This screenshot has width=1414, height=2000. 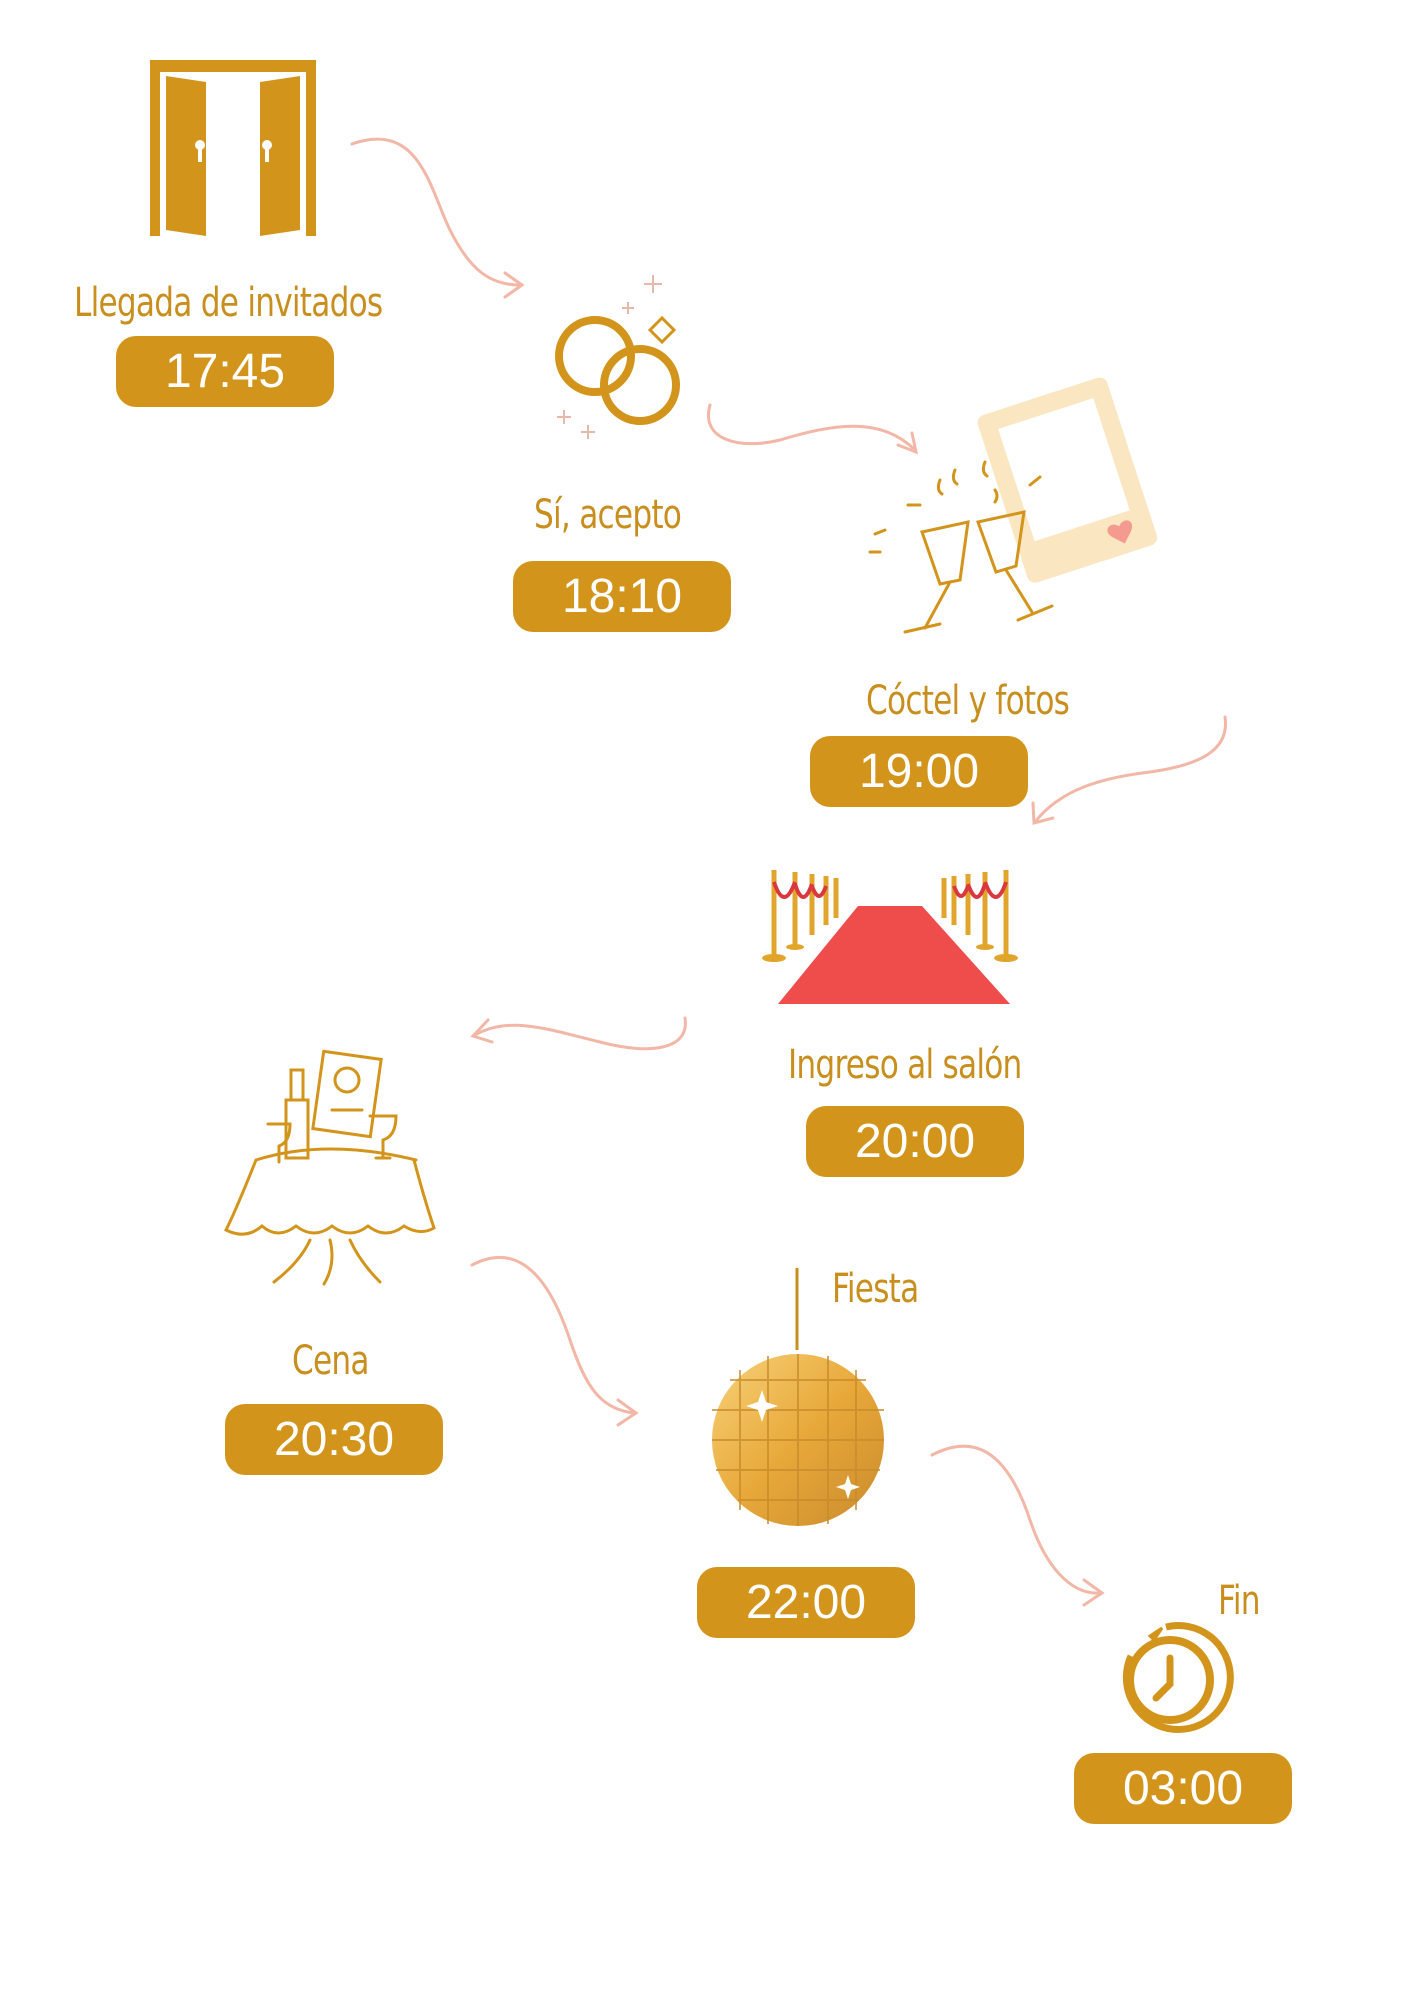 What do you see at coordinates (329, 1167) in the screenshot?
I see `dinner-table-icon` at bounding box center [329, 1167].